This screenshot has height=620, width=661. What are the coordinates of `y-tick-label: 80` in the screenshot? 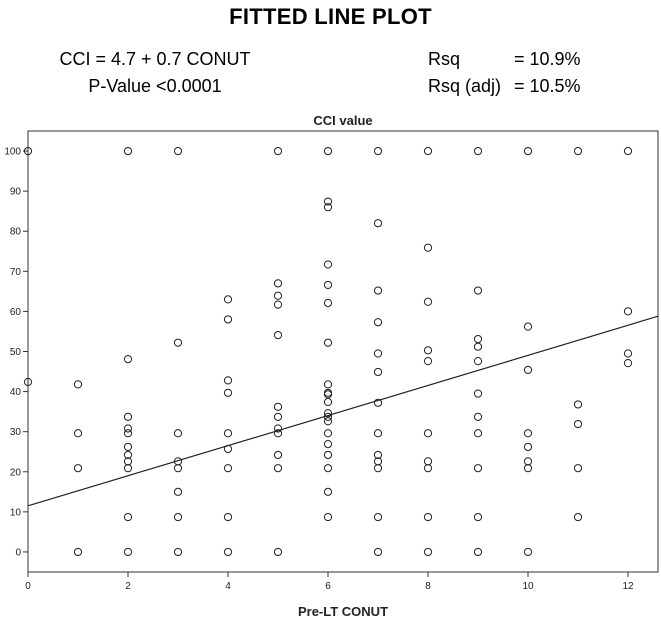 It's located at (16, 232).